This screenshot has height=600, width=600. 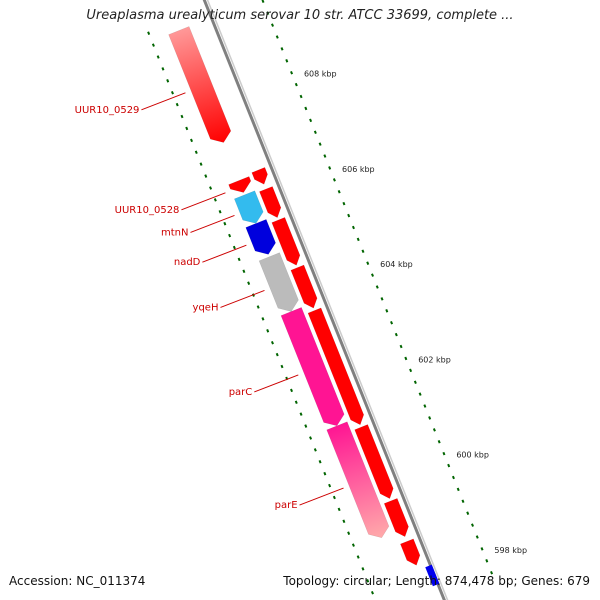 What do you see at coordinates (358, 169) in the screenshot?
I see `scale-tick-label: 606 kbp` at bounding box center [358, 169].